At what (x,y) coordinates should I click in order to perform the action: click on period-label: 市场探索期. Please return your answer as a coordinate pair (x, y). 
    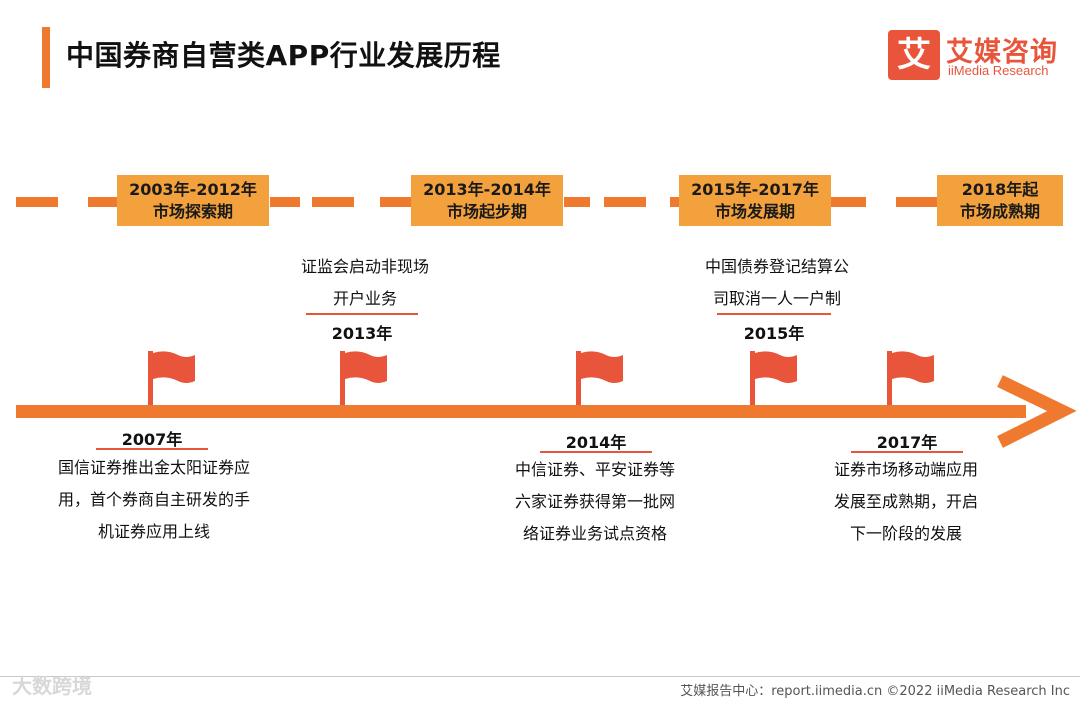
    Looking at the image, I should click on (192, 211).